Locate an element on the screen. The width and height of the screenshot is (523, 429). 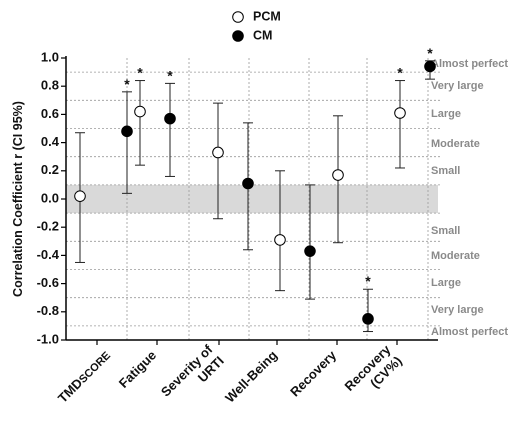
category-label: Fatigue is located at coordinates (137, 369).